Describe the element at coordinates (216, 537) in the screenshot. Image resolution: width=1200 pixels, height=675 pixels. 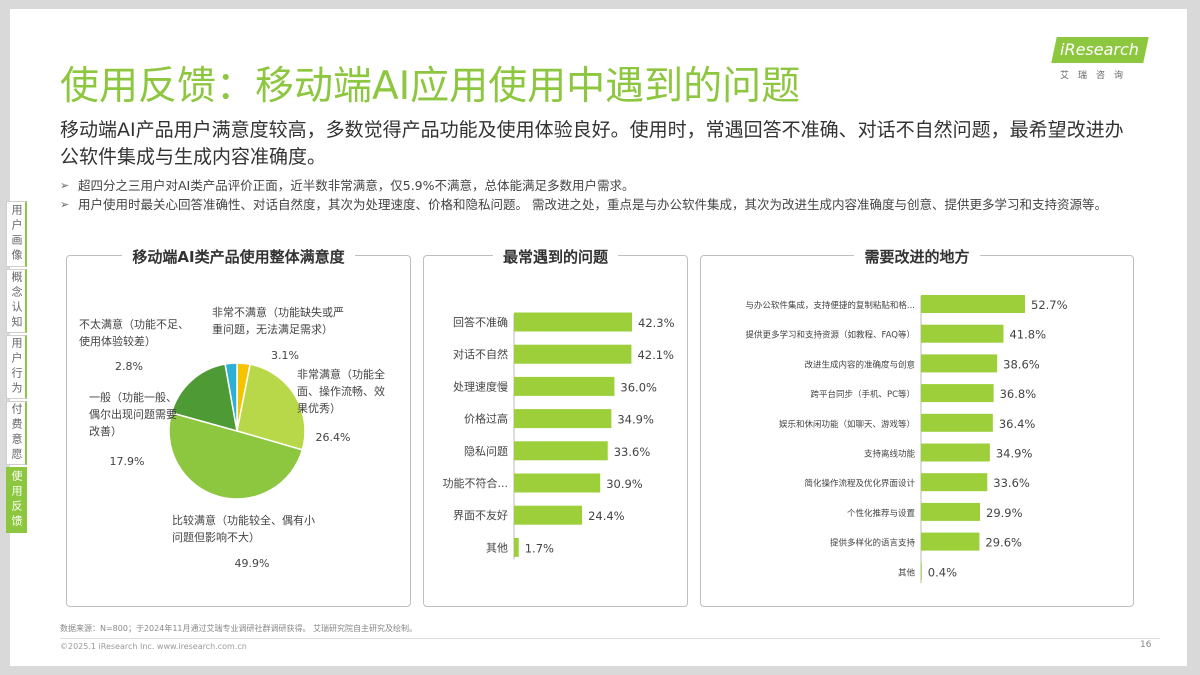
I see `pie-label: 问题但影响不大）` at that location.